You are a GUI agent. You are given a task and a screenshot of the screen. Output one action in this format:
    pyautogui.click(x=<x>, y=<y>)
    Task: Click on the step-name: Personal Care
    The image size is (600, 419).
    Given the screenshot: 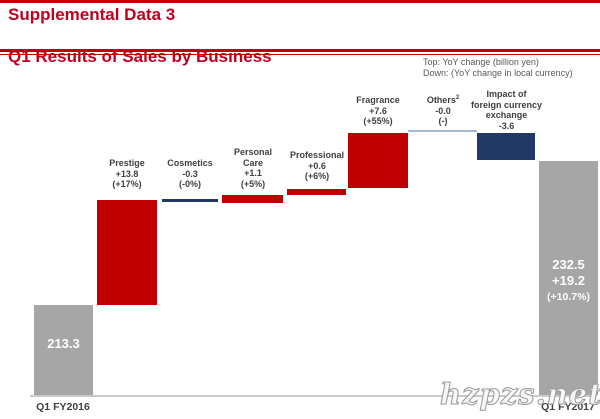 What is the action you would take?
    pyautogui.click(x=253, y=157)
    